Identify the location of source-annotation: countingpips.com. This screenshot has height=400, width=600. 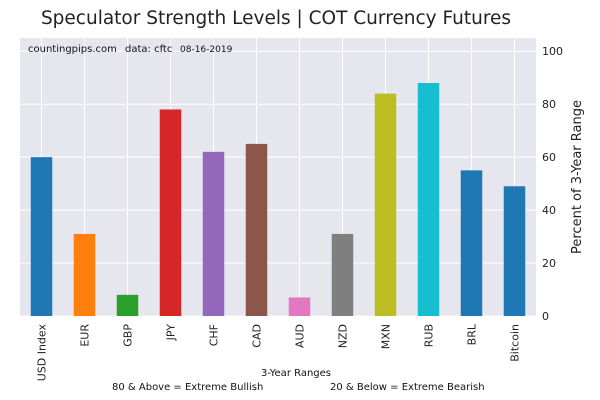
(72, 49).